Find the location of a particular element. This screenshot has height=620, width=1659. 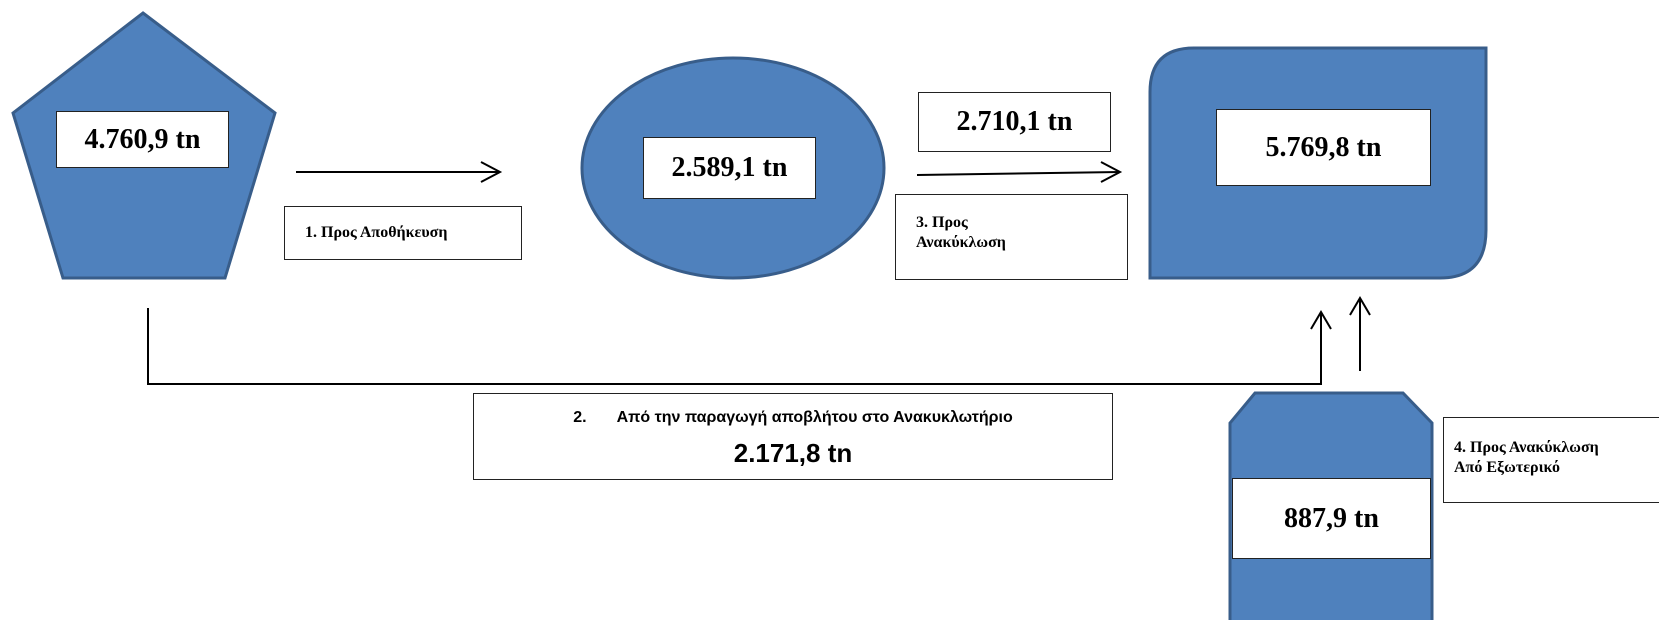

flow2-number: 2. is located at coordinates (580, 417).